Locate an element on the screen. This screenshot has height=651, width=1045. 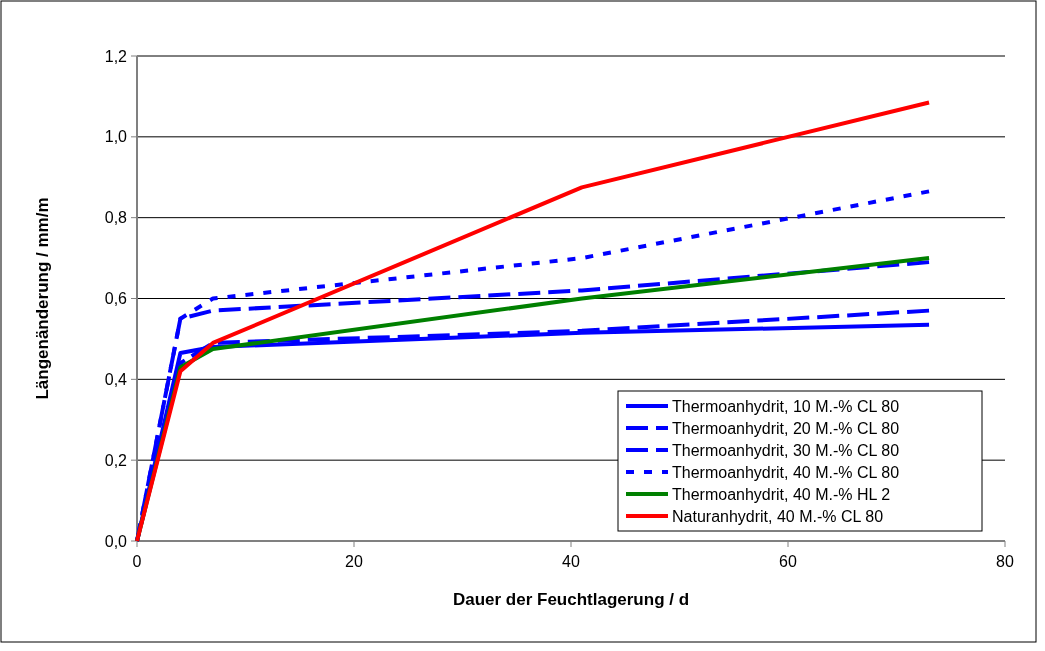
legend-label: Thermoanhydrit, 20 M.-% CL 80 is located at coordinates (786, 428).